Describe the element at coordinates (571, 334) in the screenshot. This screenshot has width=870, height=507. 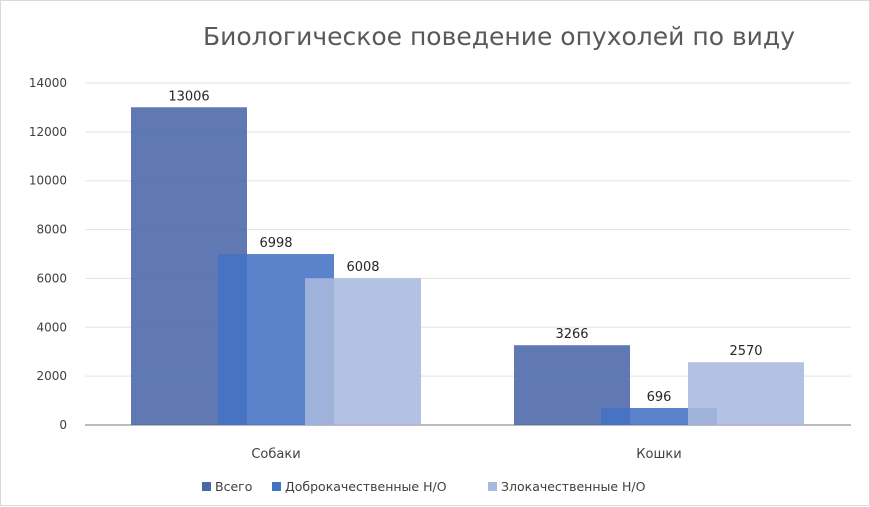
I see `data-label: 3266` at that location.